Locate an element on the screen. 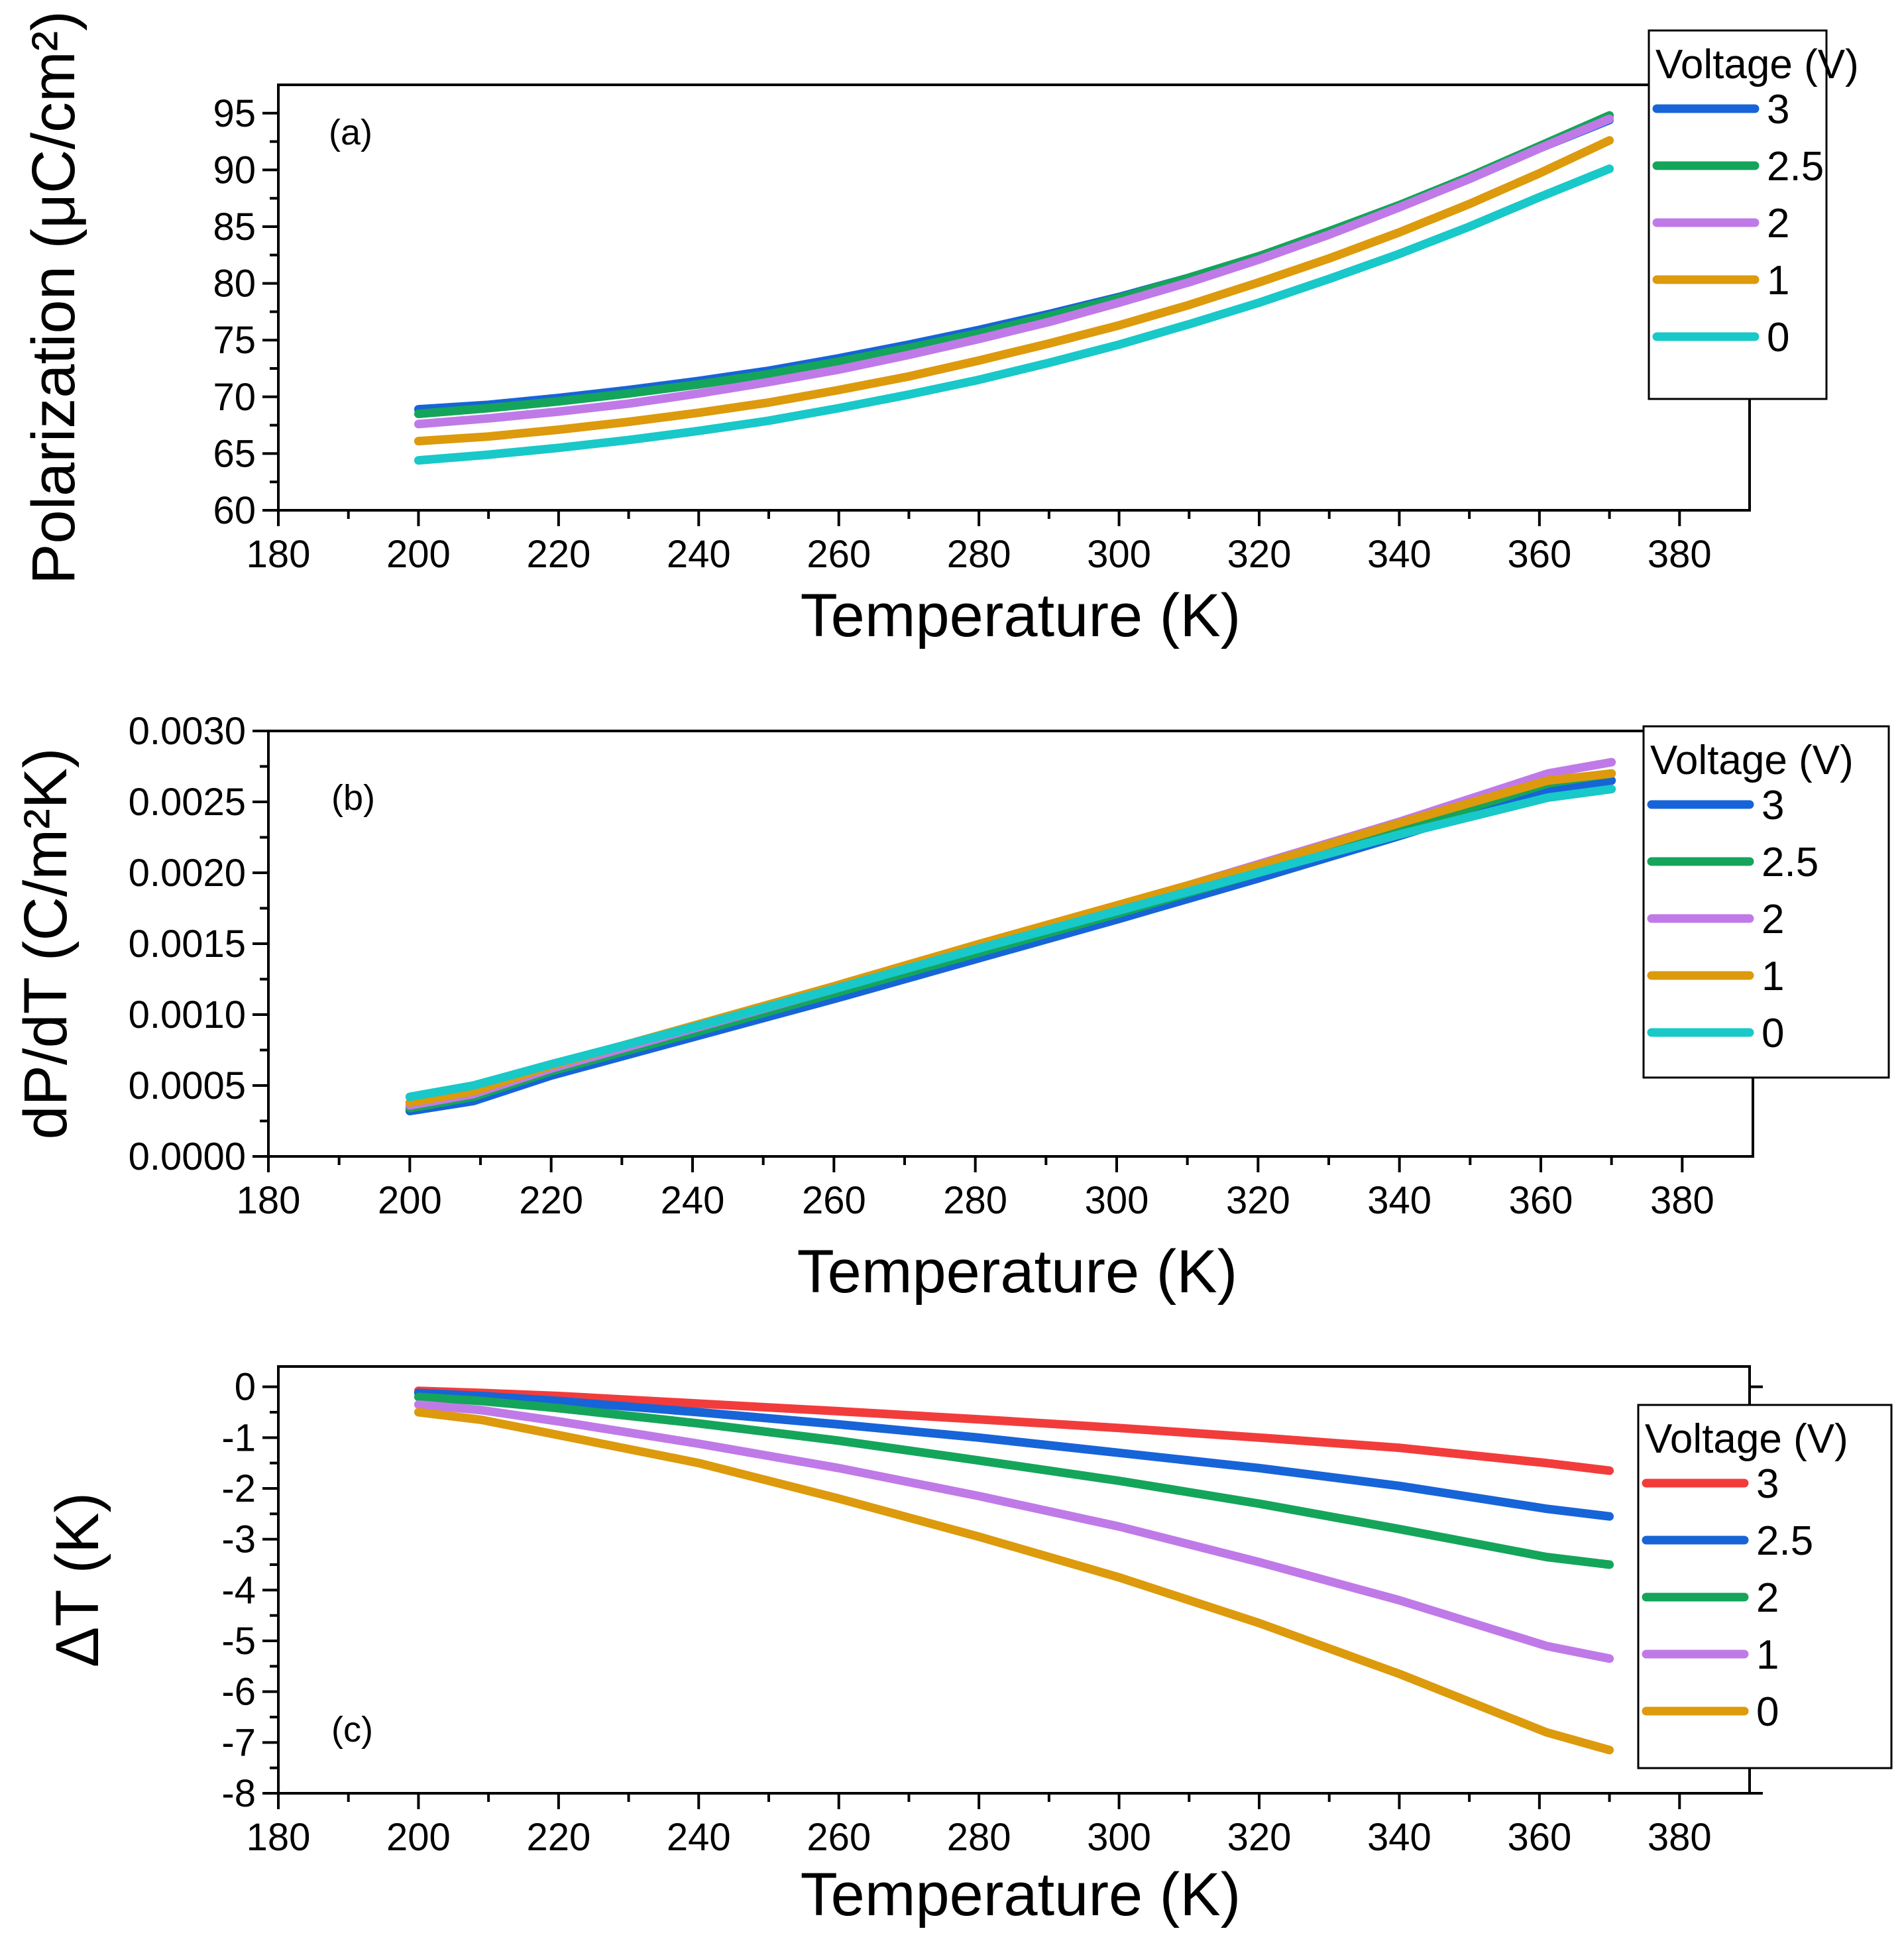 Image resolution: width=1904 pixels, height=1951 pixels. y-tick-label: 65 is located at coordinates (235, 453).